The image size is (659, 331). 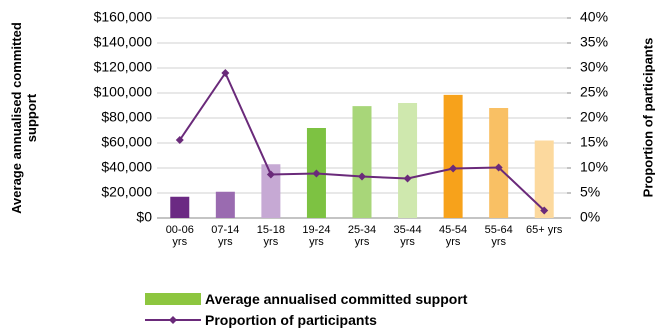 I want to click on y-tick-label: $0, so click(x=144, y=217).